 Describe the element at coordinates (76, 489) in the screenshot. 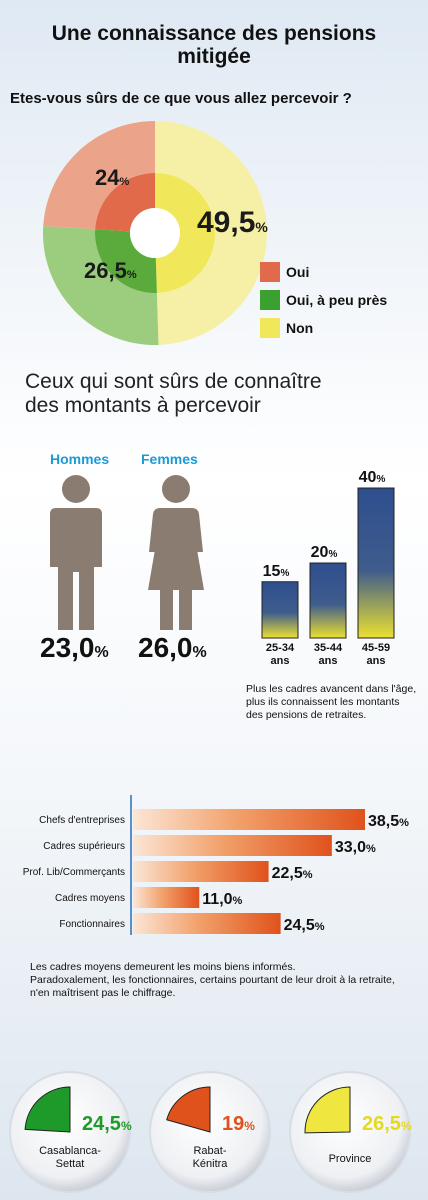

I see `man-head` at that location.